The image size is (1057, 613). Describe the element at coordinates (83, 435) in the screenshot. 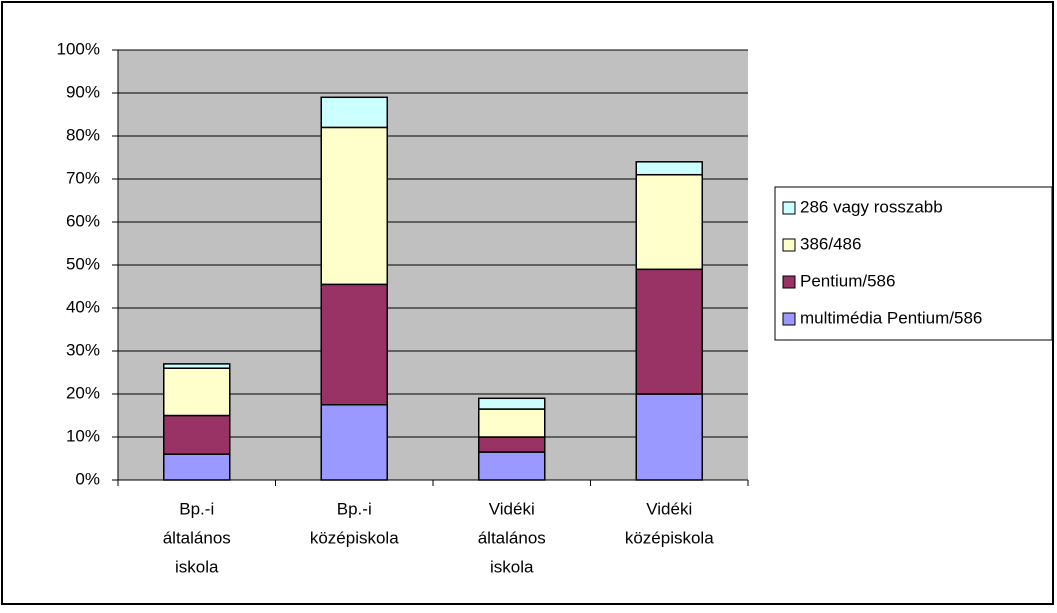

I see `y-tick-label: 10%` at that location.